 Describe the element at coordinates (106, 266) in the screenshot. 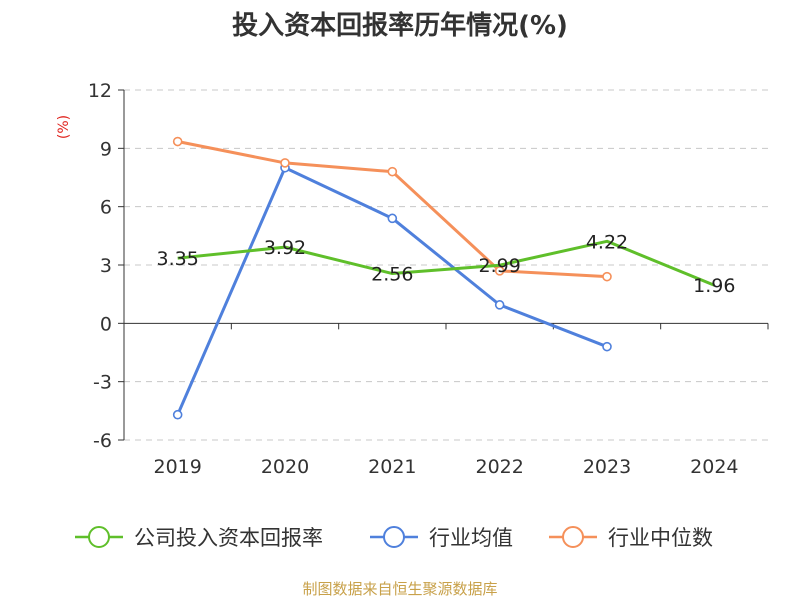

I see `y-tick-label: 3` at that location.